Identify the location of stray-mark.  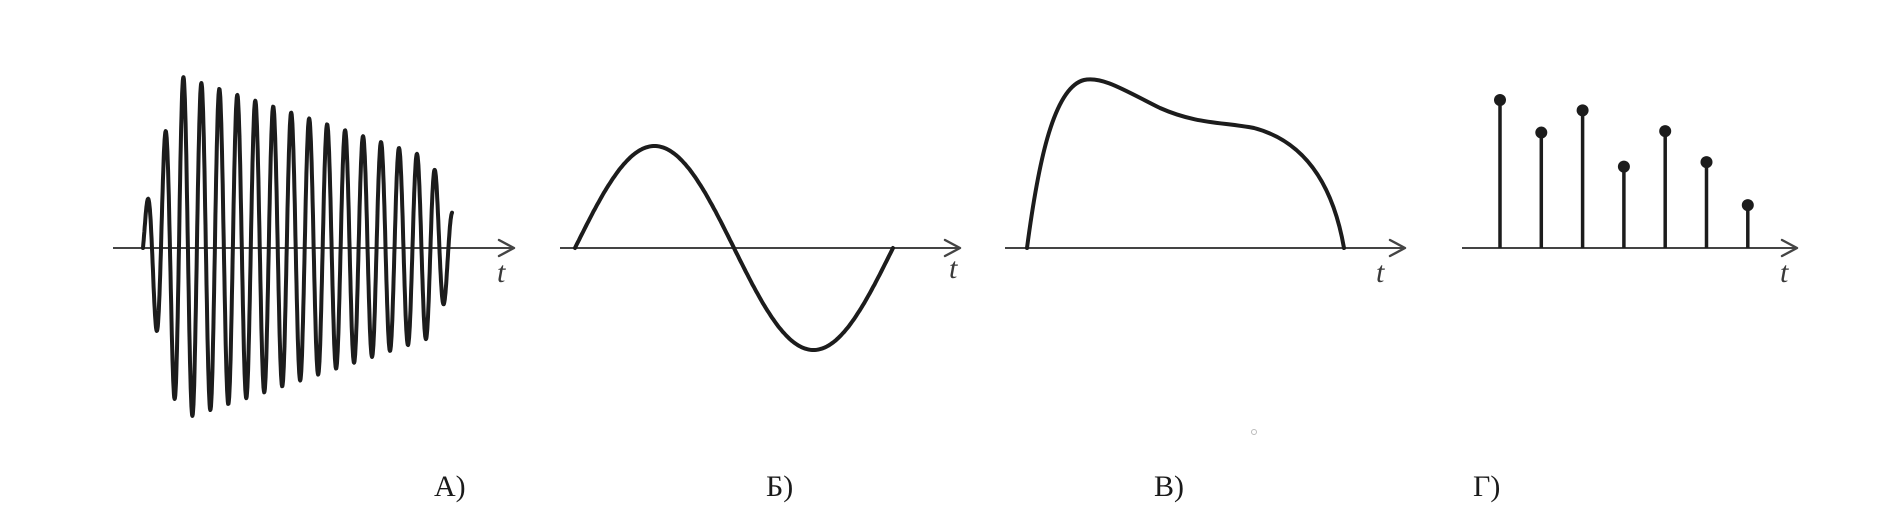
(1254, 432).